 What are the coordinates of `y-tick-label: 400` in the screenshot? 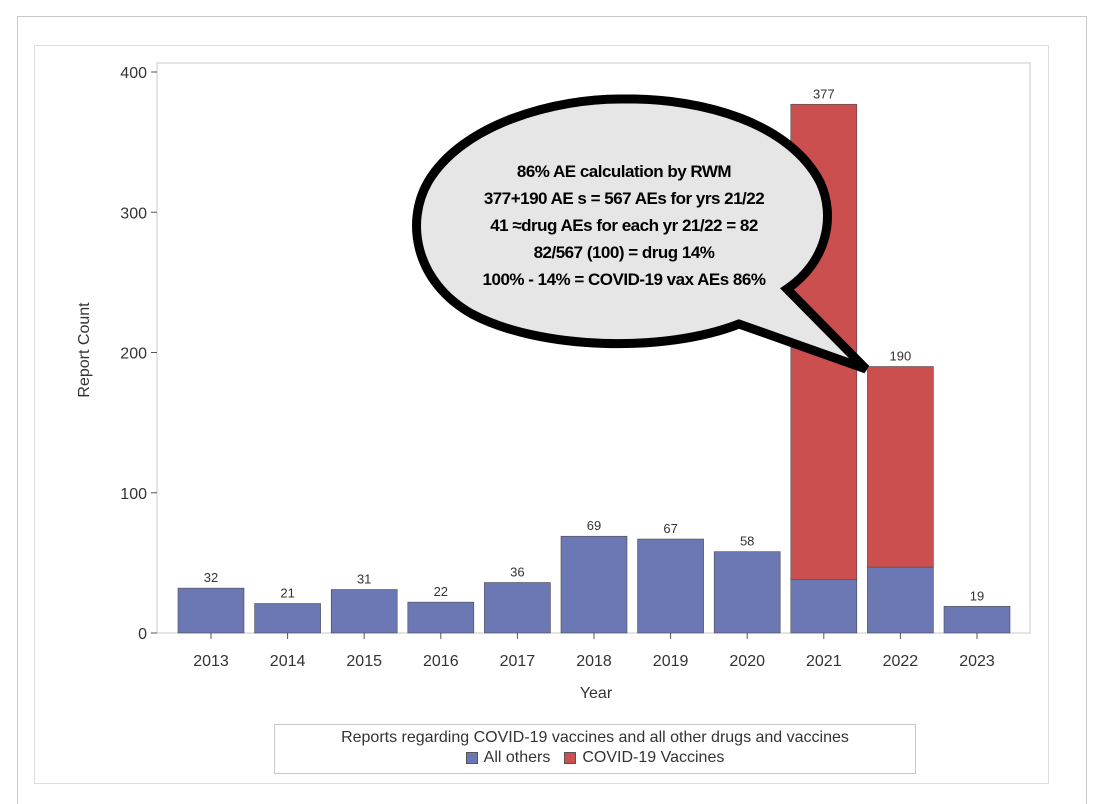 It's located at (133, 73).